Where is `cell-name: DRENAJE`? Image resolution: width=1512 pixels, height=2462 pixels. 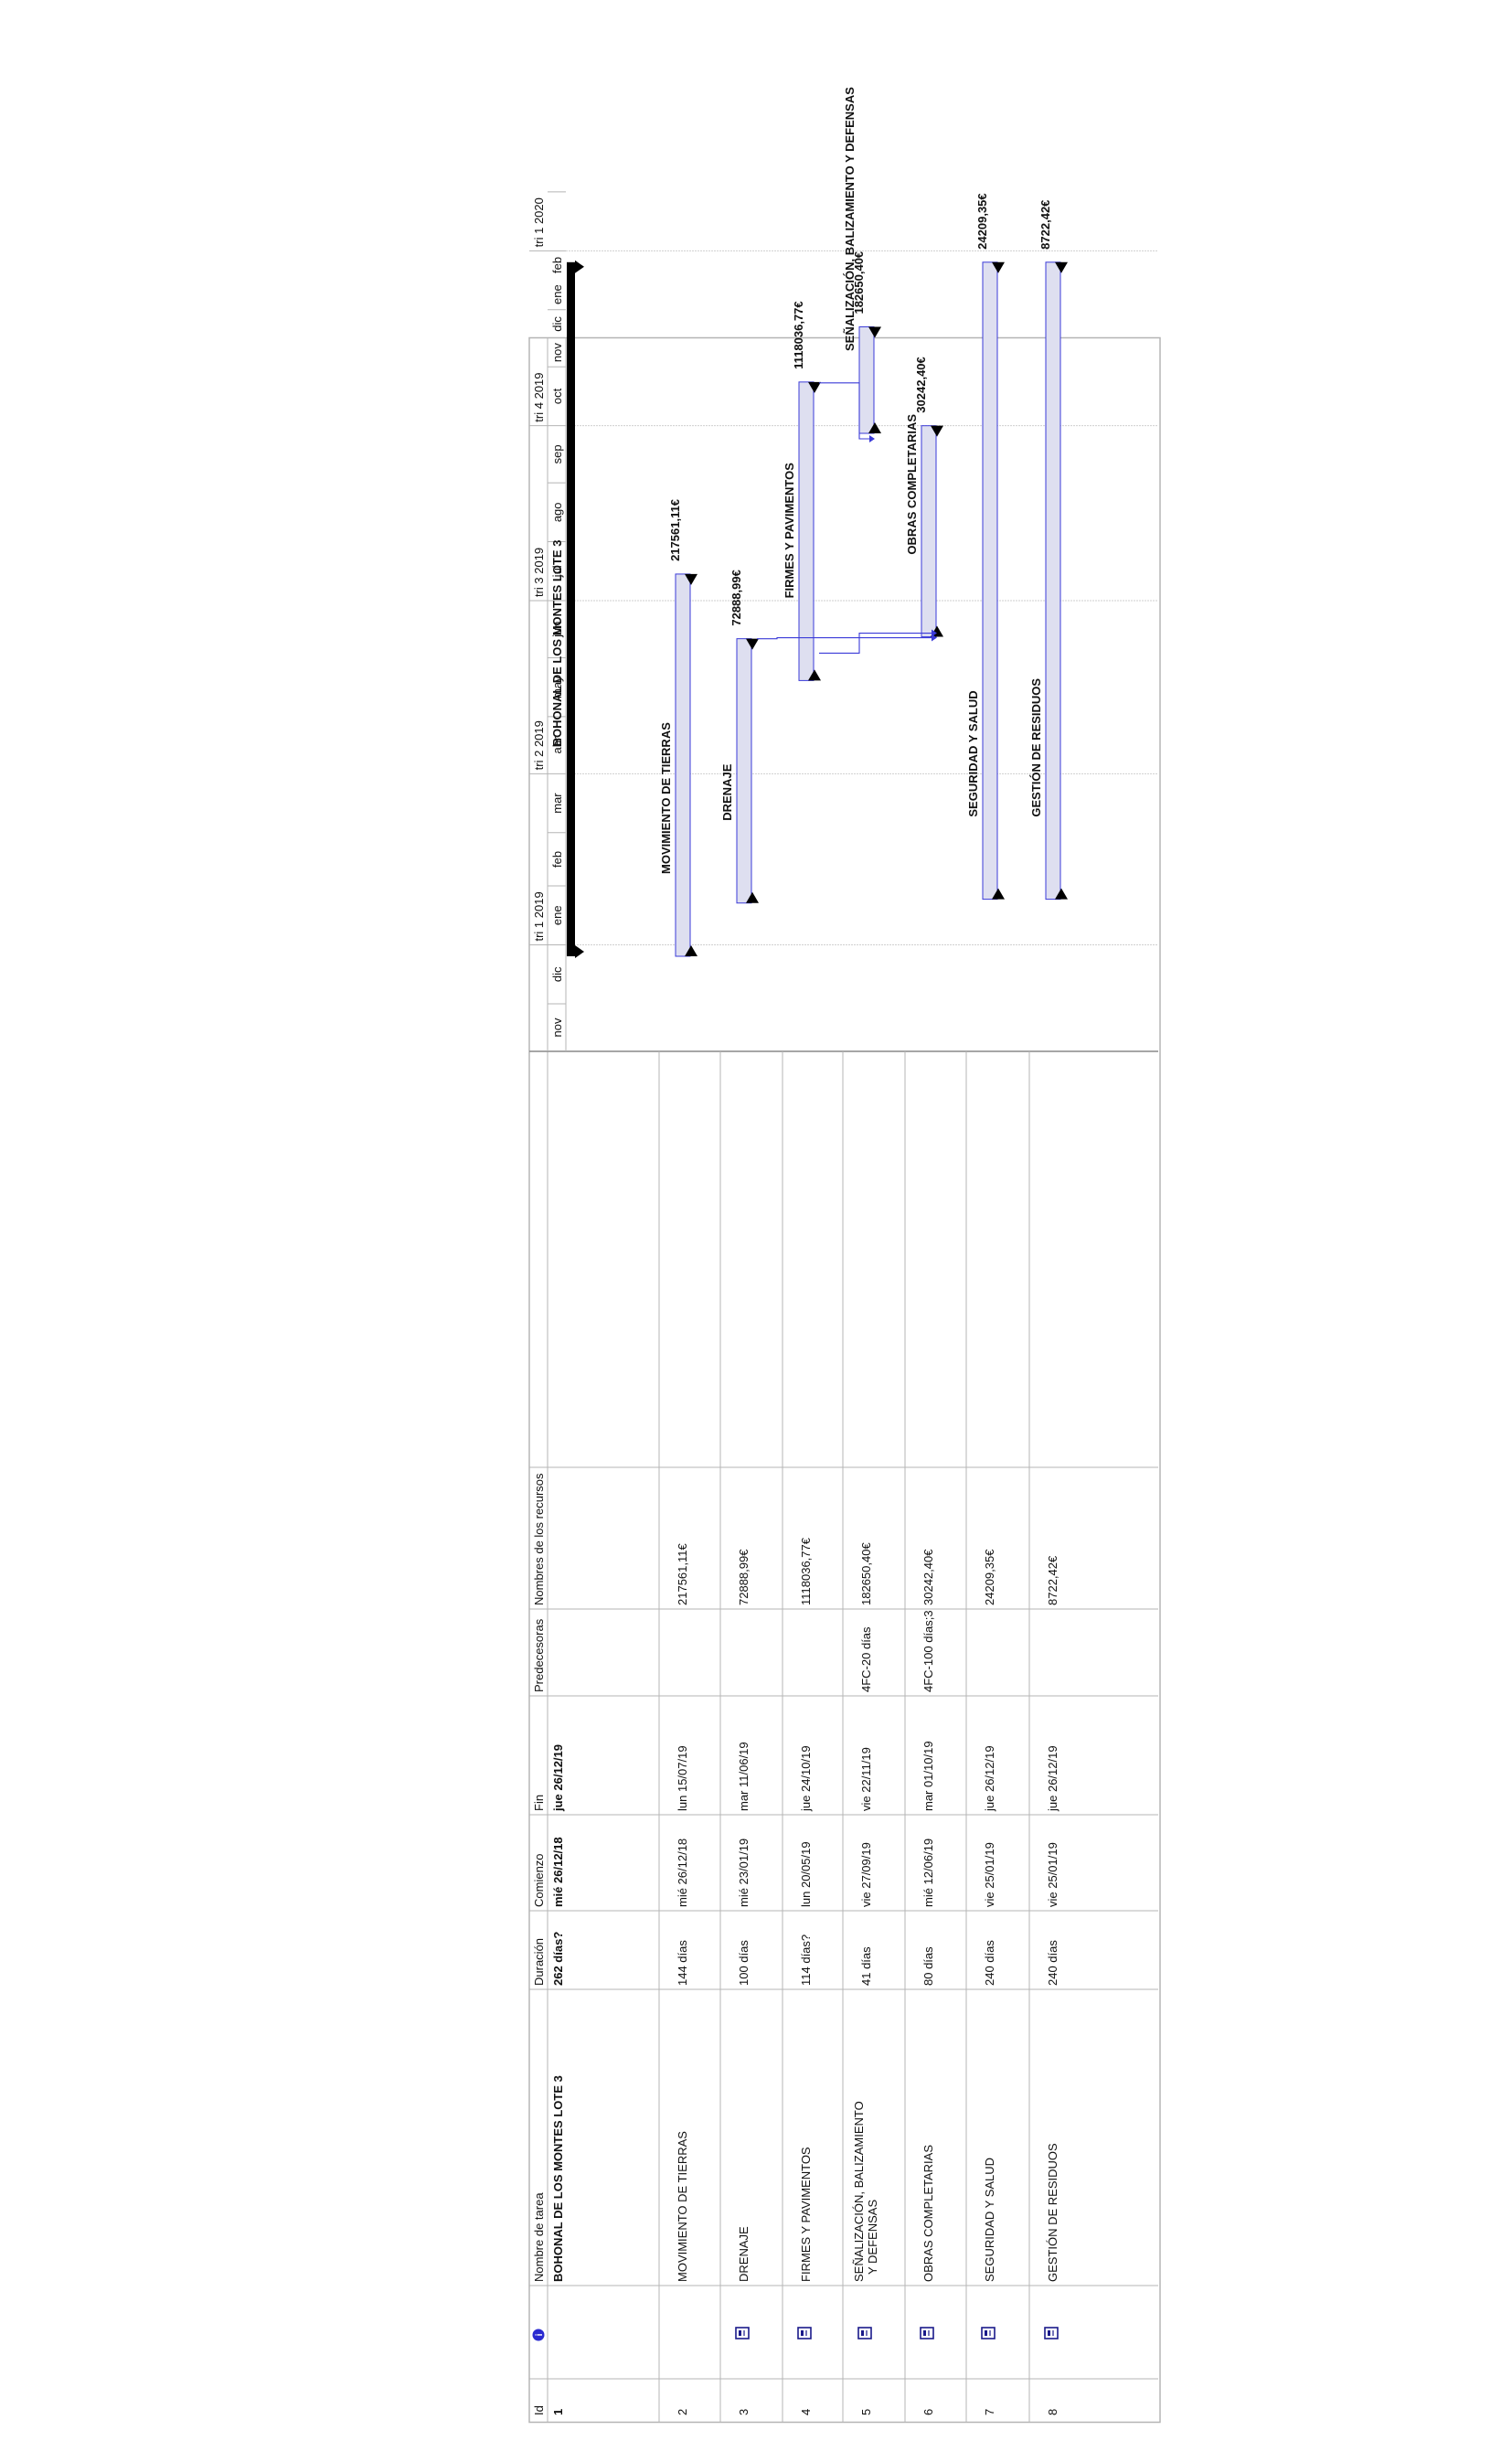 cell-name: DRENAJE is located at coordinates (744, 2254).